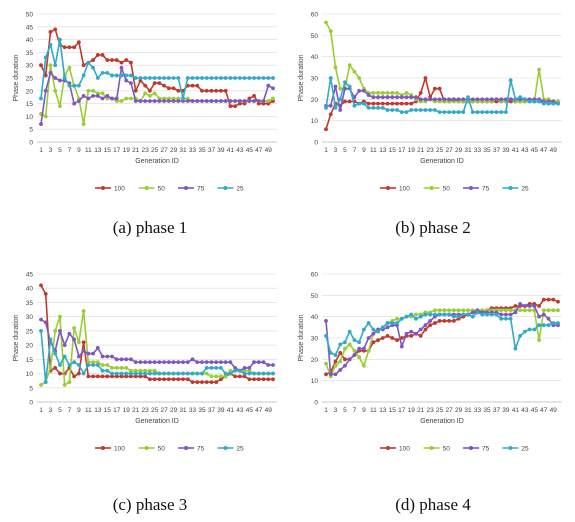 Image resolution: width=575 pixels, height=522 pixels. What do you see at coordinates (150, 504) in the screenshot?
I see `caption-phase-3: (c) phase 3` at bounding box center [150, 504].